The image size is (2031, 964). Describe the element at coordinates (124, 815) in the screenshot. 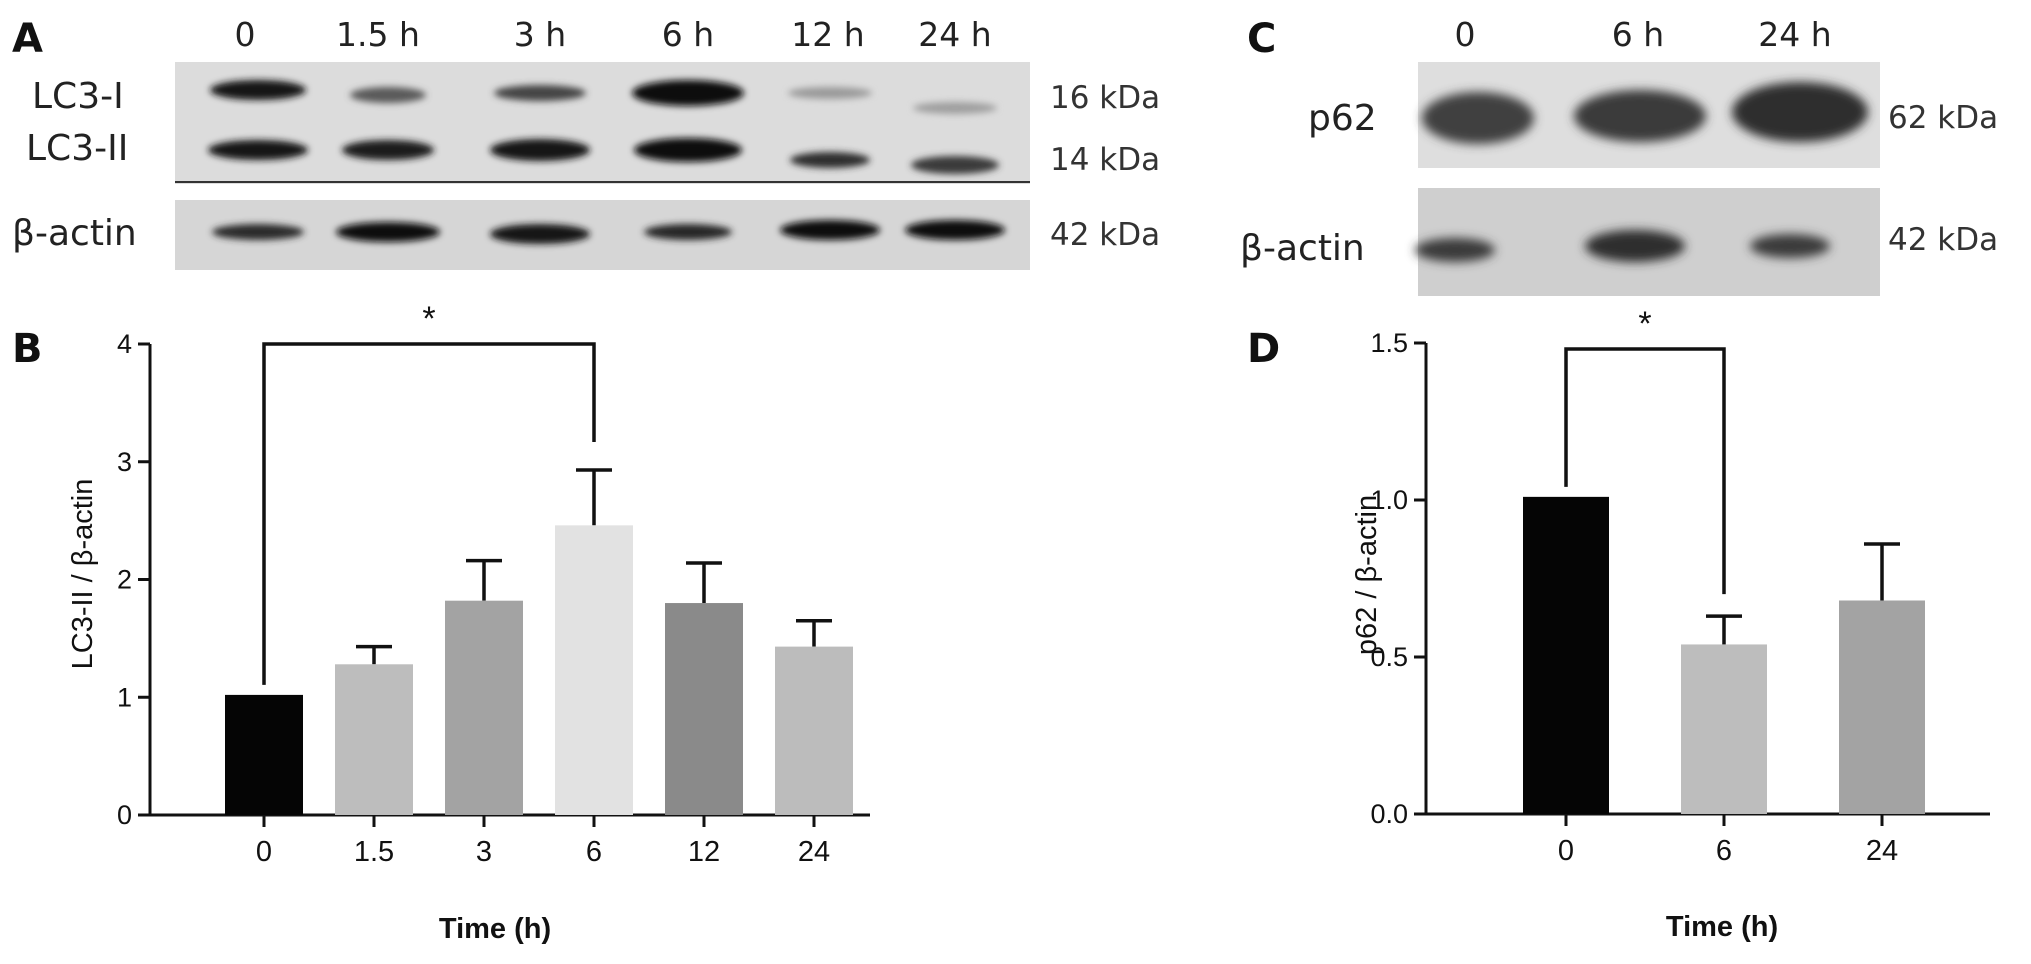

I see `chart-b-y-tick-label: 0` at that location.